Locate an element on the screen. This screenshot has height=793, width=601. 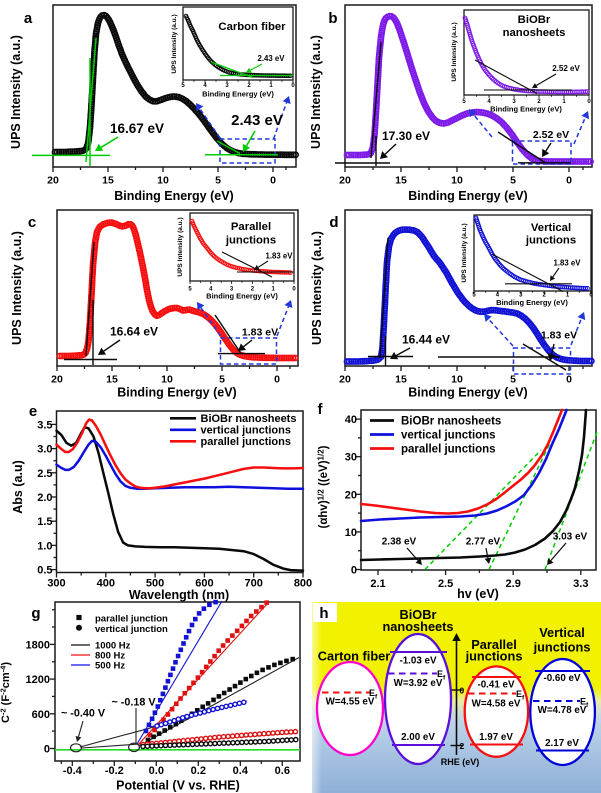
svg-text: ~ -0.18 V is located at coordinates (133, 703).